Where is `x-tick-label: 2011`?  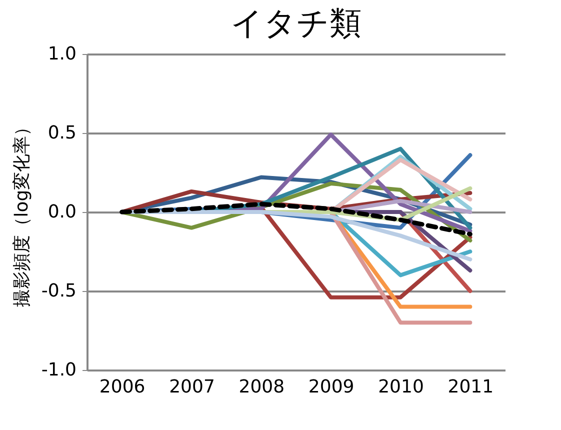
x-tick-label: 2011 is located at coordinates (471, 387).